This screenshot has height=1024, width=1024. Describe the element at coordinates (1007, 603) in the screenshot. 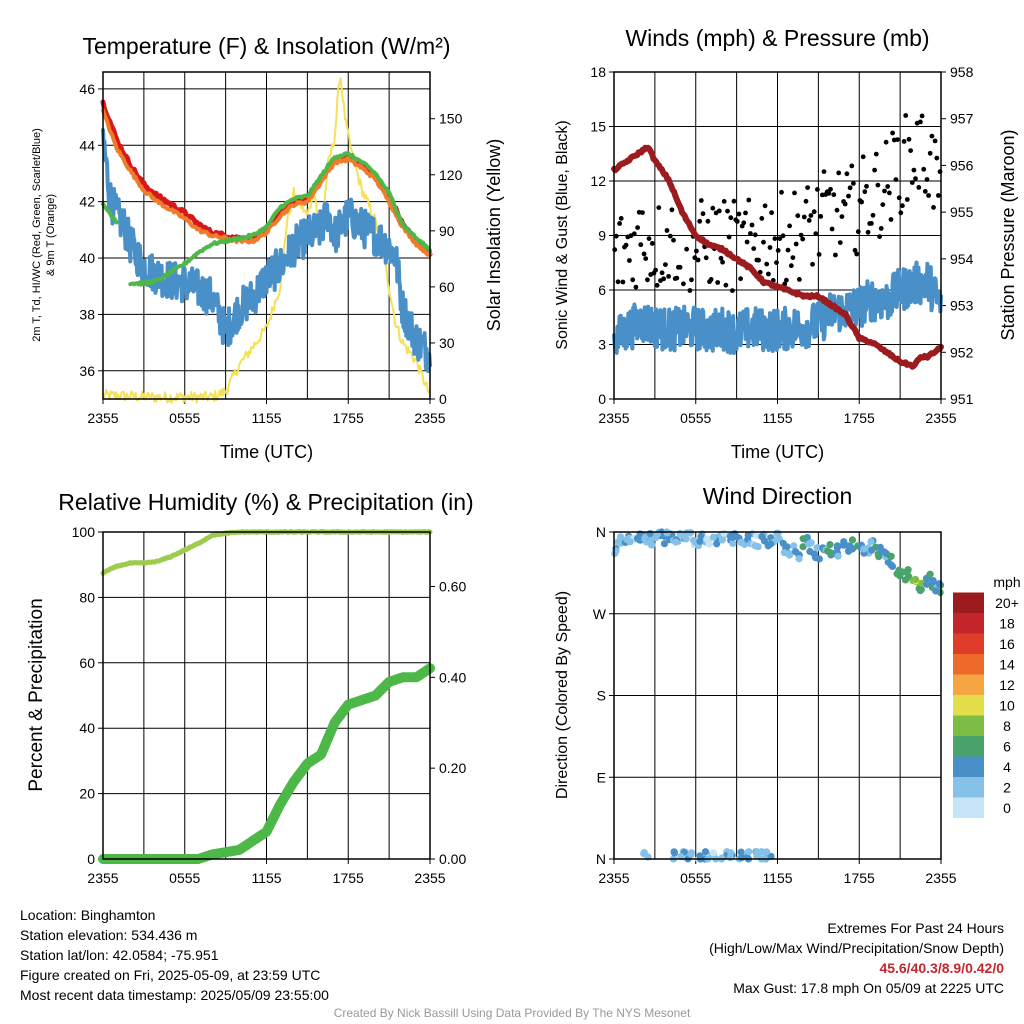

I see `colorbar-label: 20+` at that location.